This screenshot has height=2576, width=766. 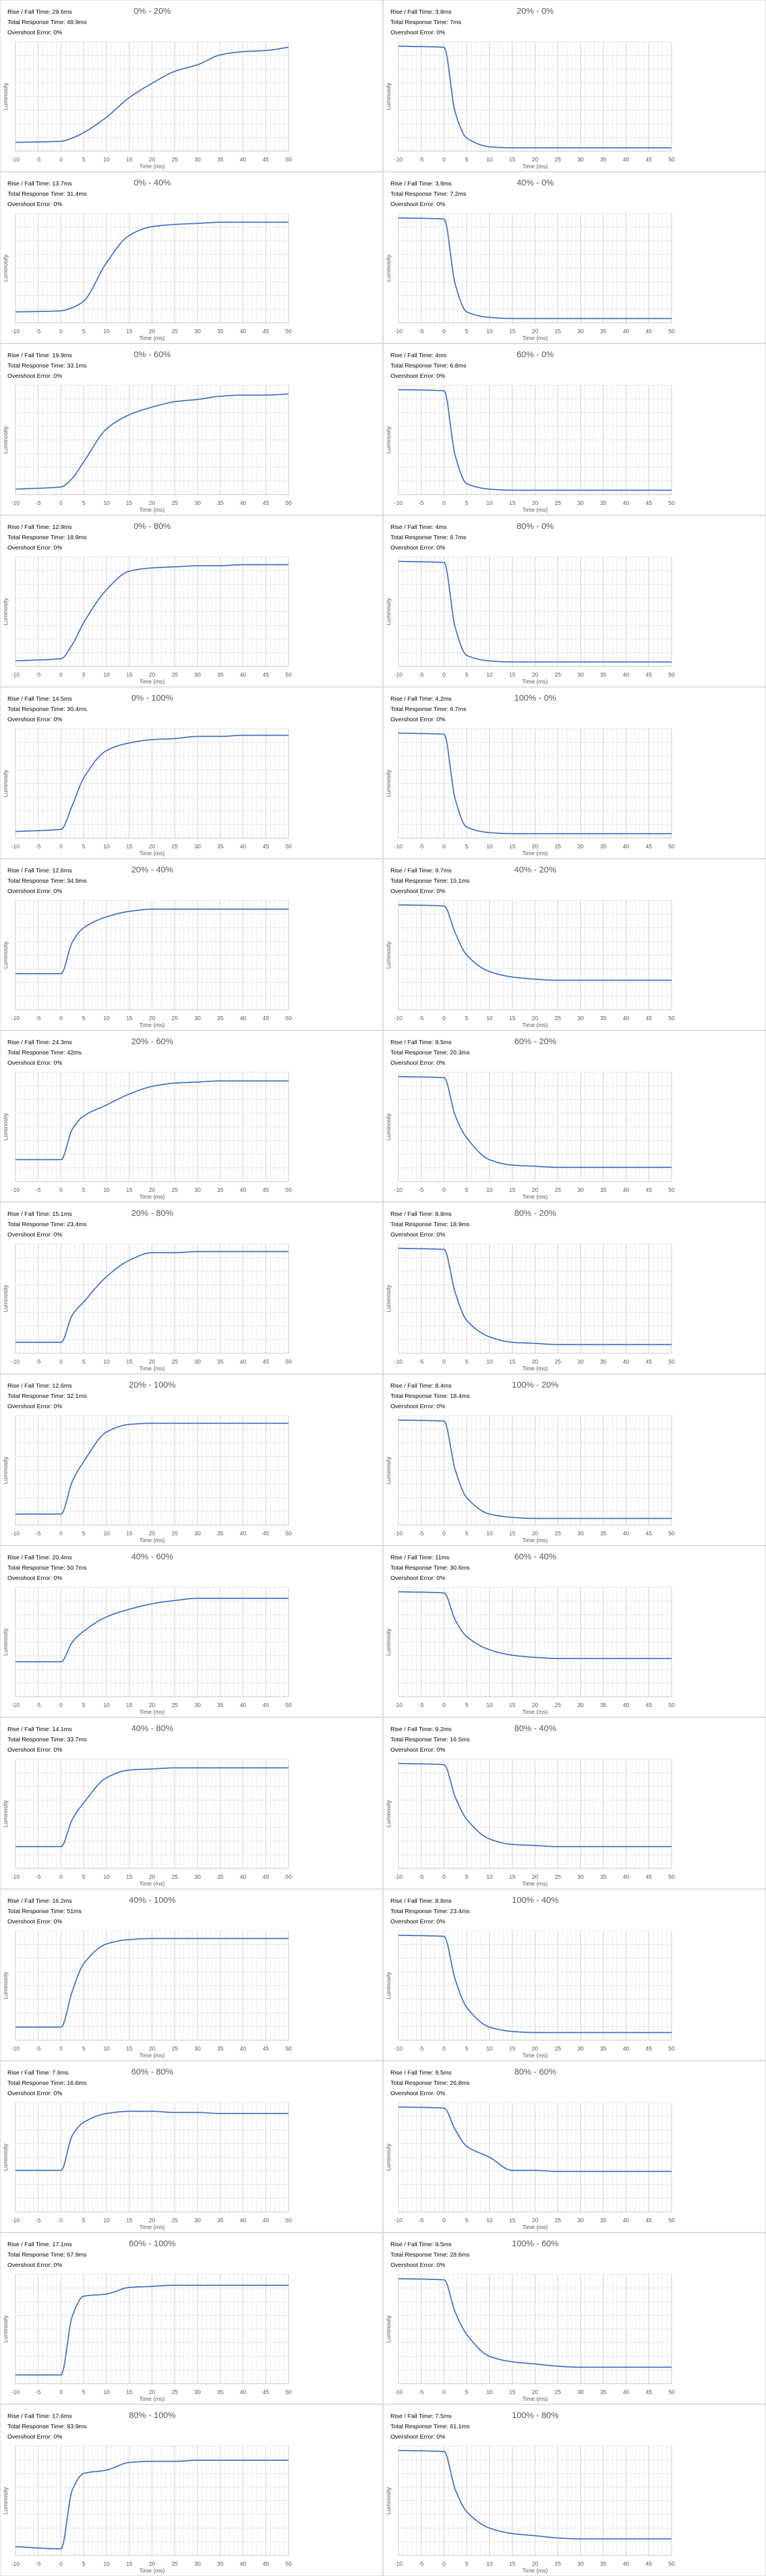 I want to click on rise-fall-time: Rise / Fall Time: 9.5ms, so click(x=421, y=2072).